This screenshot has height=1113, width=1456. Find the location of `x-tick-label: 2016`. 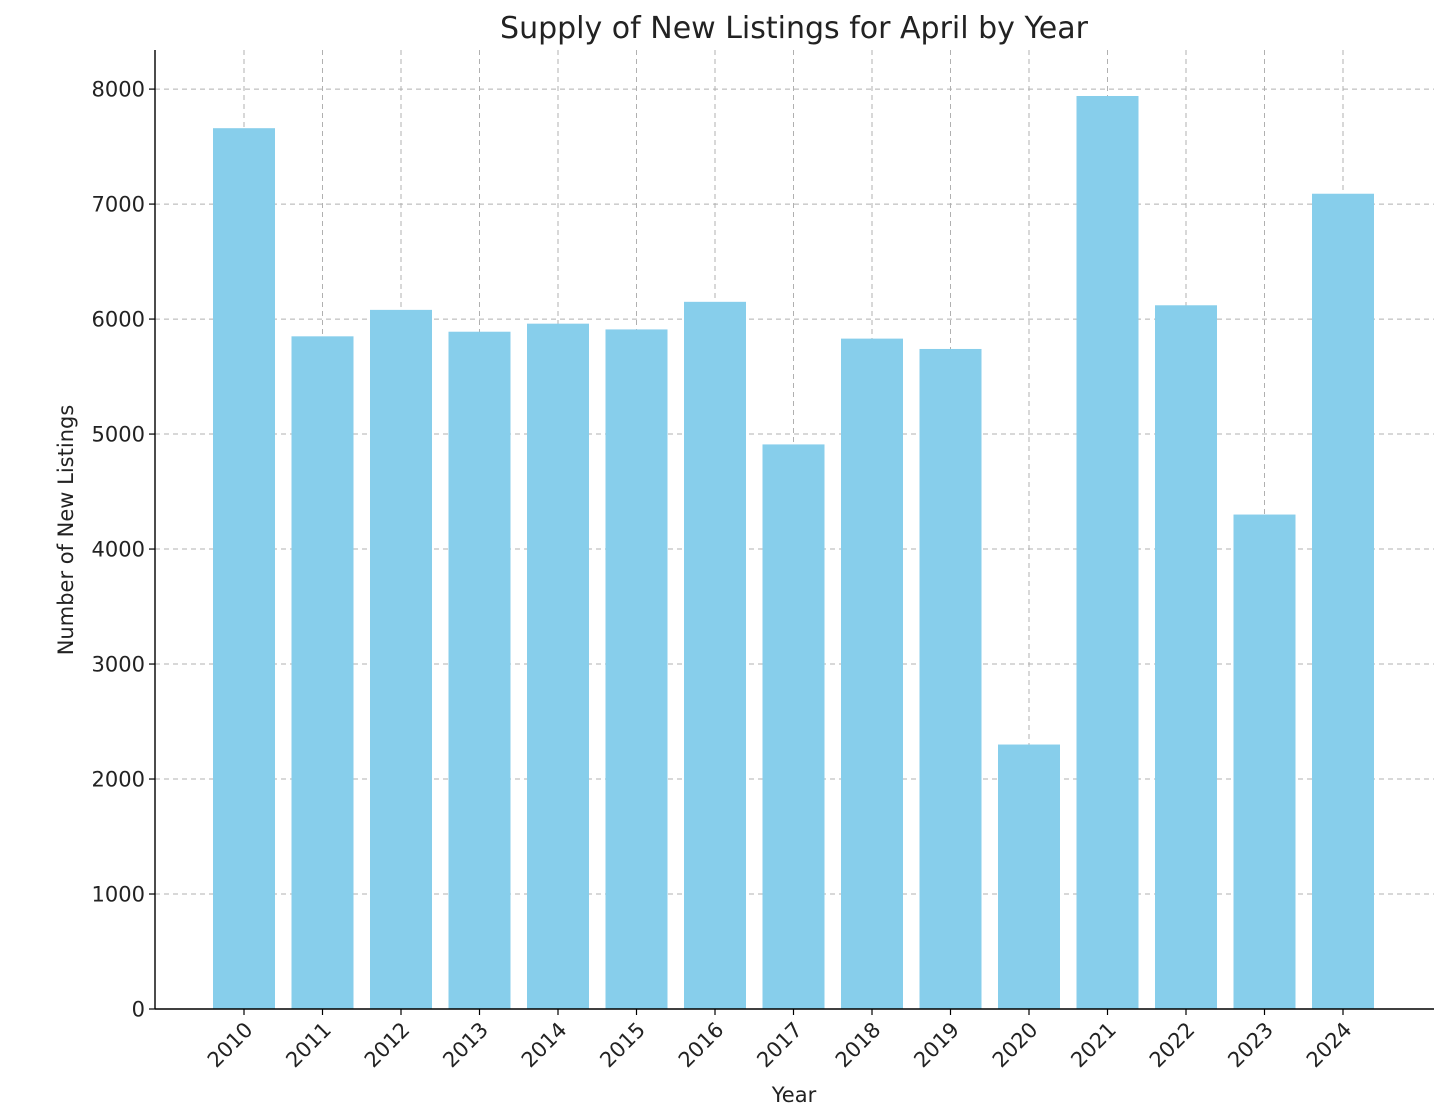

x-tick-label: 2016 is located at coordinates (701, 1045).